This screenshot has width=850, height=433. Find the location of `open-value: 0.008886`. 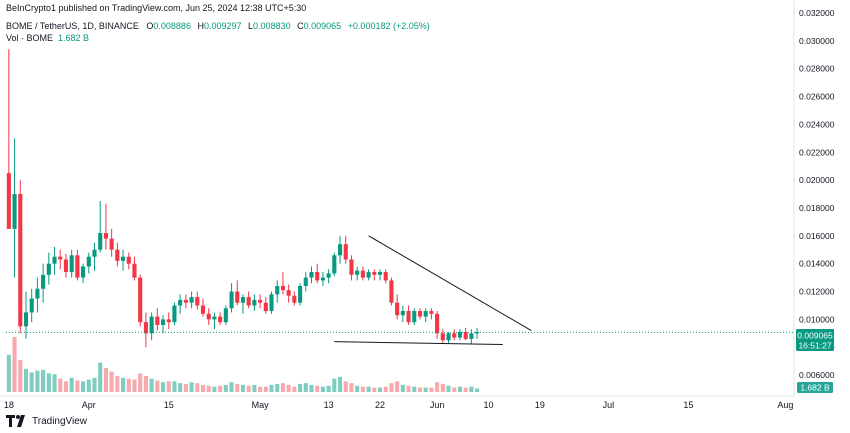

open-value: 0.008886 is located at coordinates (172, 26).